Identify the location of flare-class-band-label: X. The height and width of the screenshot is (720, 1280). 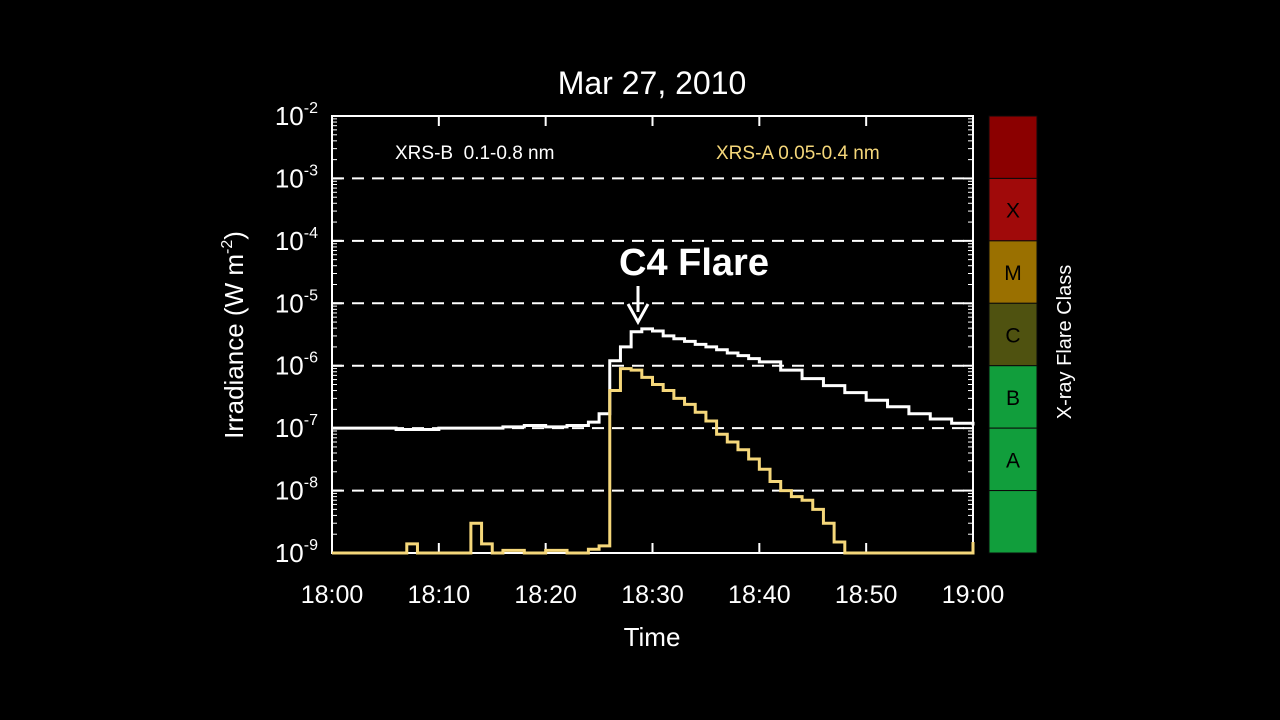
(1013, 211).